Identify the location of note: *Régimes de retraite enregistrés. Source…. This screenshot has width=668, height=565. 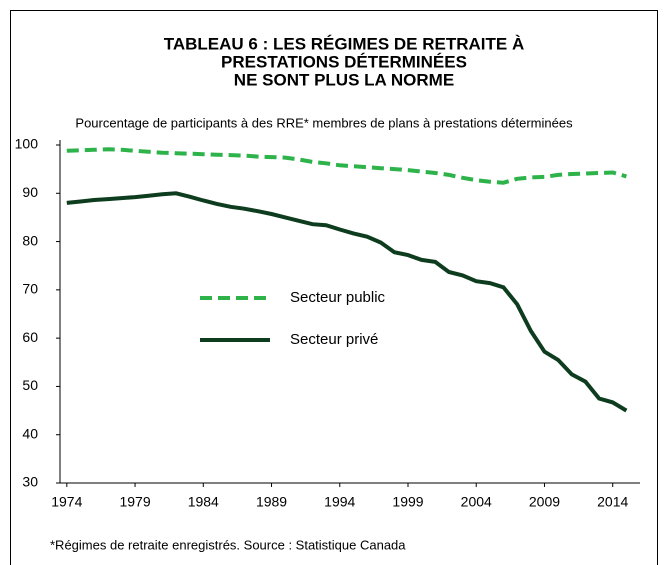
(228, 544).